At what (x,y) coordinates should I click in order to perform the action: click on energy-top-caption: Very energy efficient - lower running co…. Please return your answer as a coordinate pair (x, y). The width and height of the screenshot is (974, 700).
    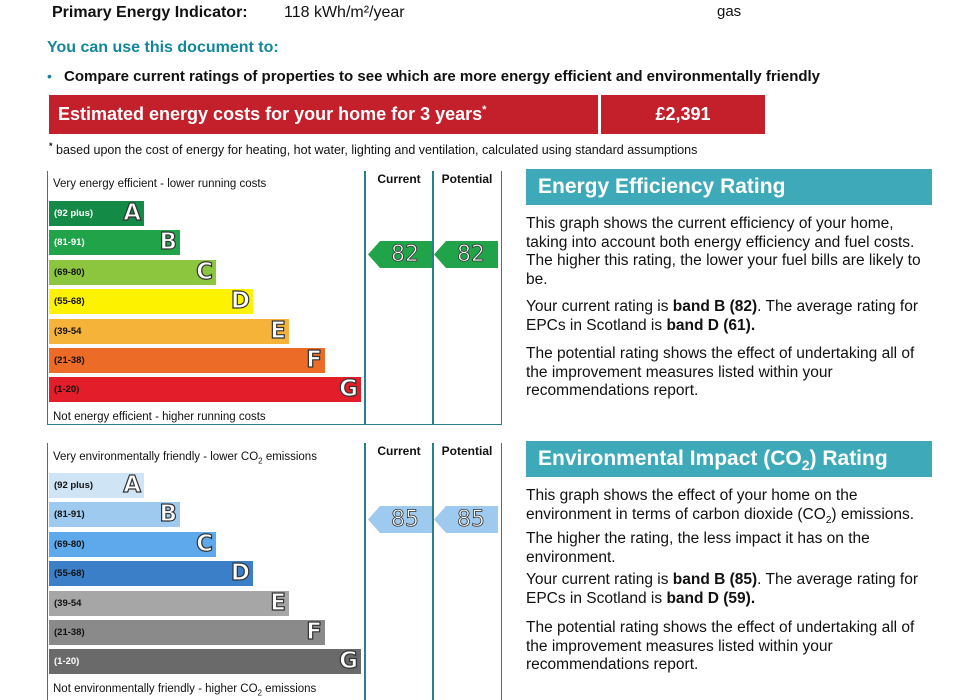
    Looking at the image, I should click on (160, 184).